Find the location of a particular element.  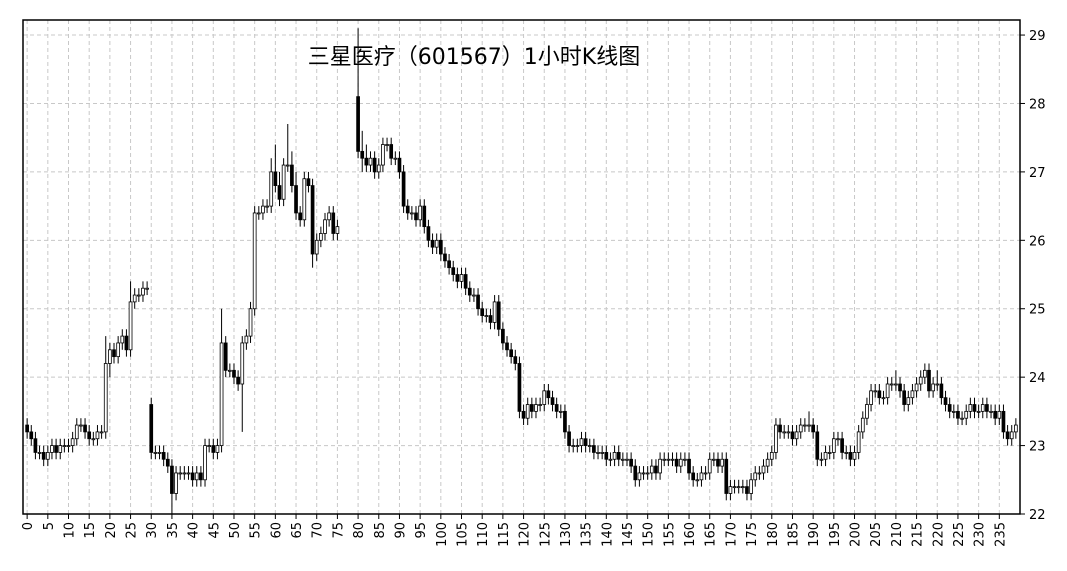

y-tick-label: 22 is located at coordinates (1037, 515).